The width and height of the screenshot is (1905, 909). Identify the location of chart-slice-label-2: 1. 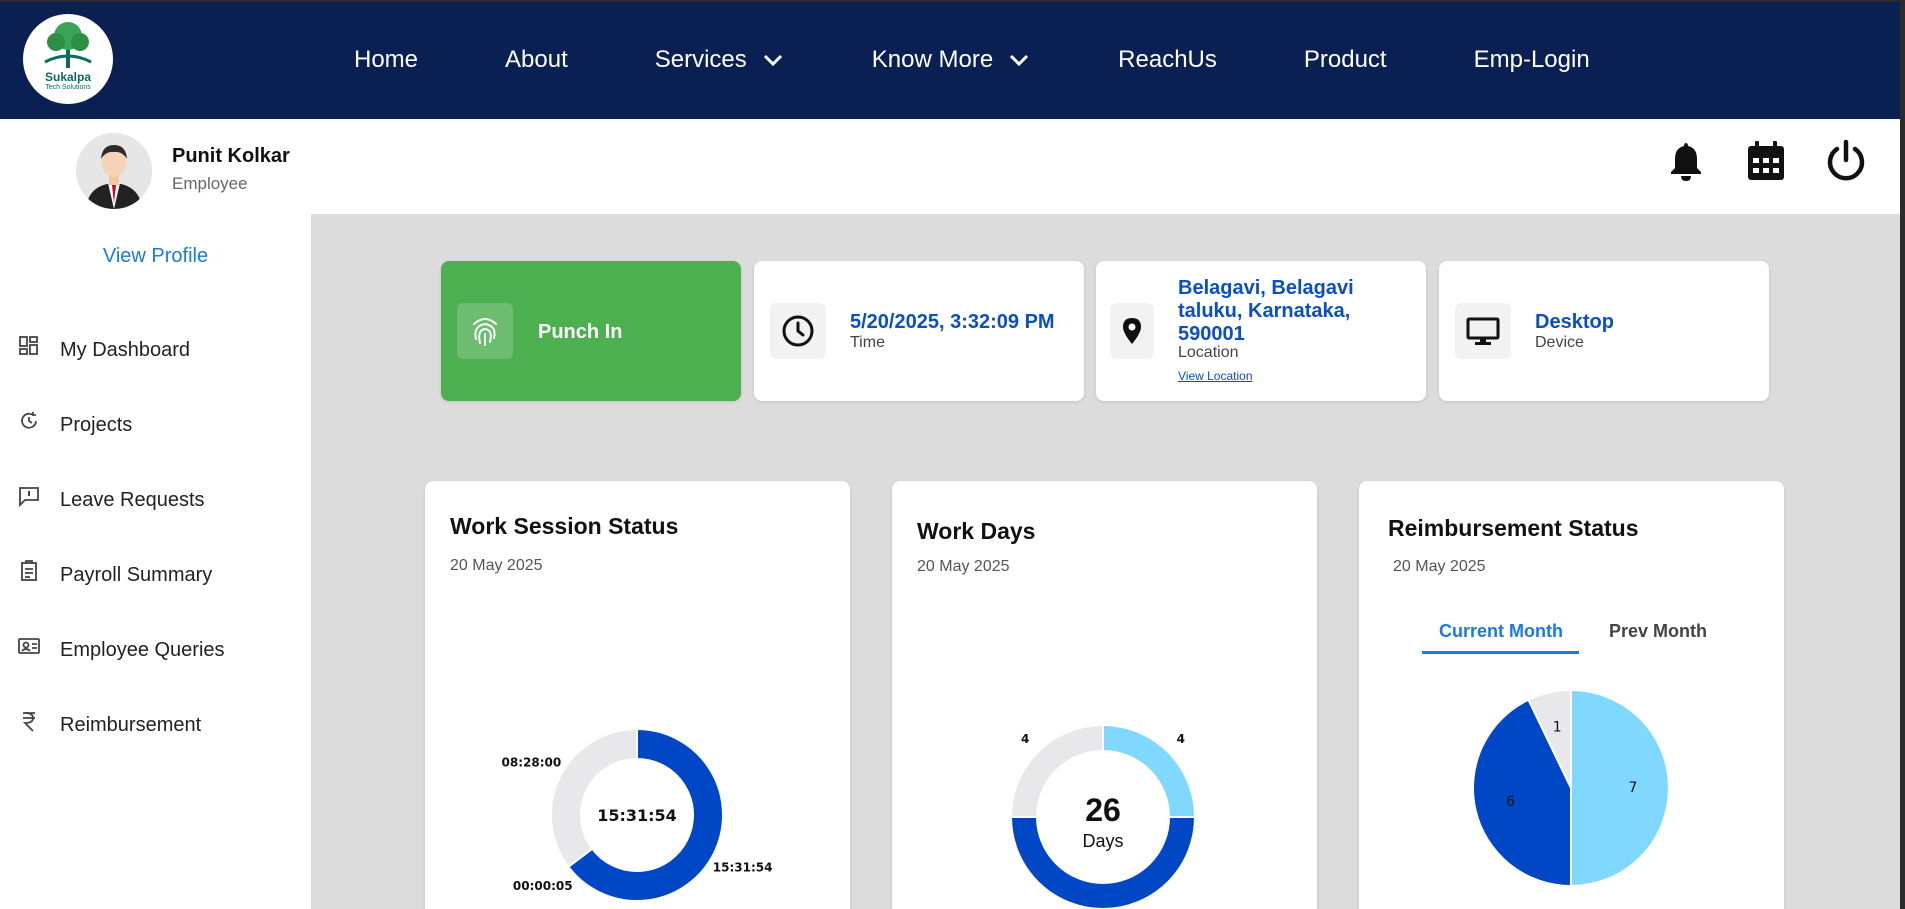
(1557, 728).